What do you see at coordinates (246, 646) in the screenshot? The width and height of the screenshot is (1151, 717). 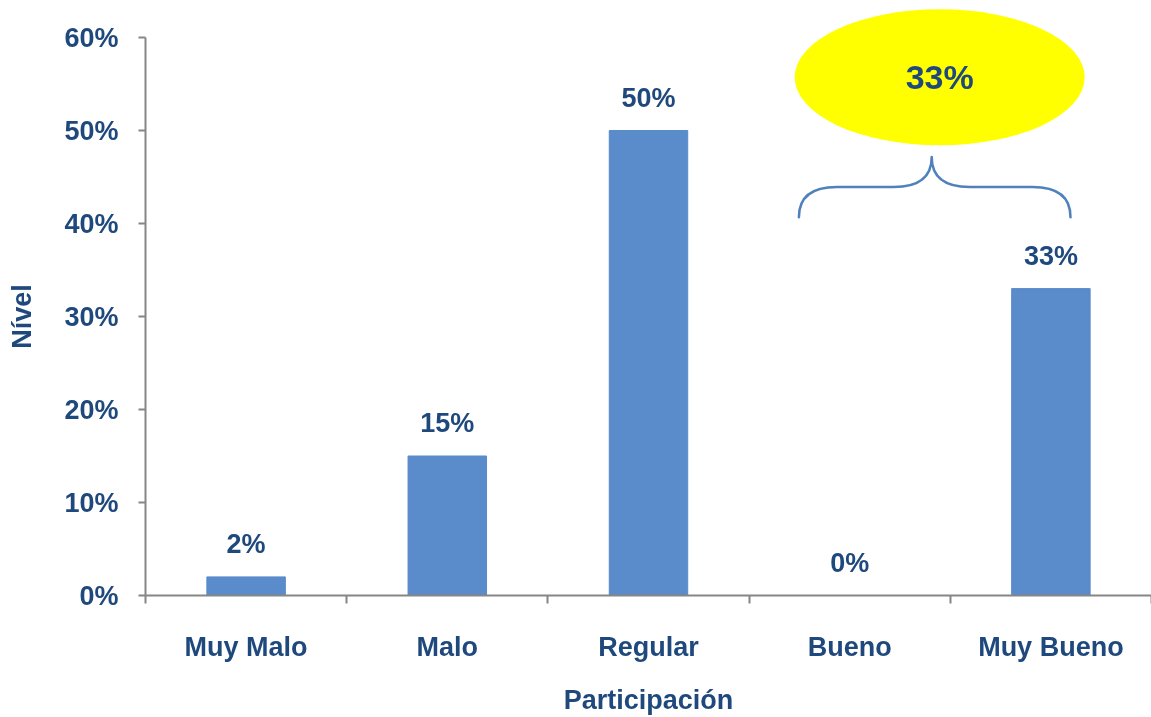 I see `x-tick-label: Muy Malo` at bounding box center [246, 646].